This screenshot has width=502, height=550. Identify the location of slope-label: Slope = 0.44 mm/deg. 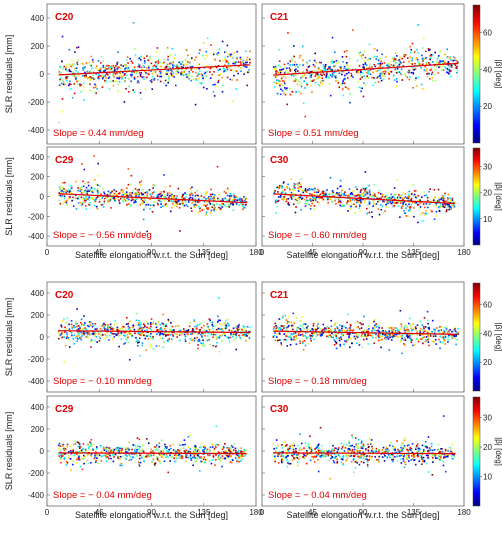
(98, 133).